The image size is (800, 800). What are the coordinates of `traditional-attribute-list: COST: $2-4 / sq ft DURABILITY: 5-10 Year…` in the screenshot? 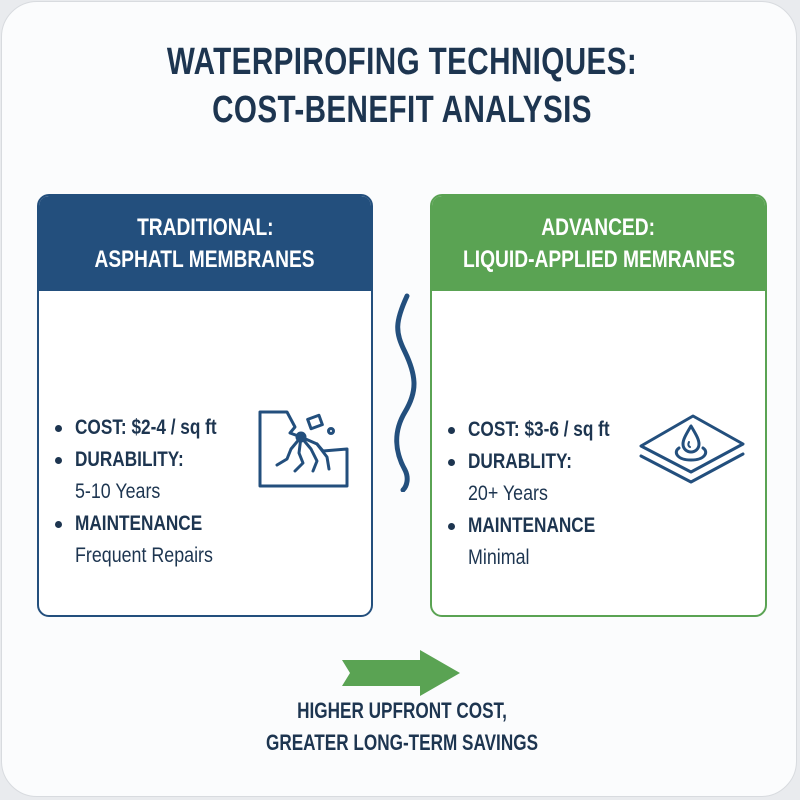 It's located at (150, 492).